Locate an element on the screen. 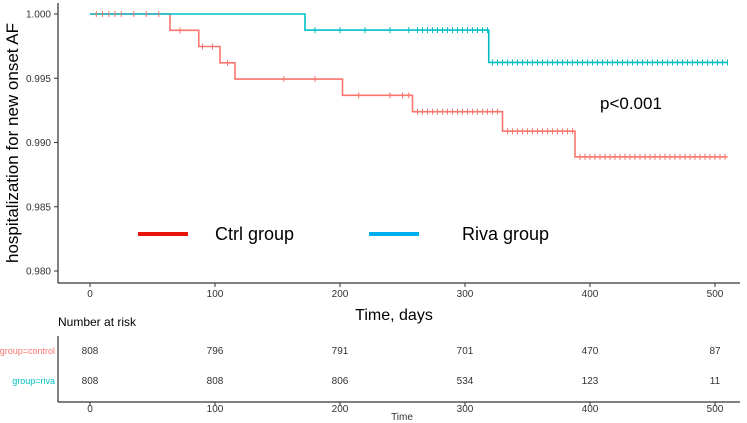 The width and height of the screenshot is (747, 423). x-tick-label: 200 is located at coordinates (340, 294).